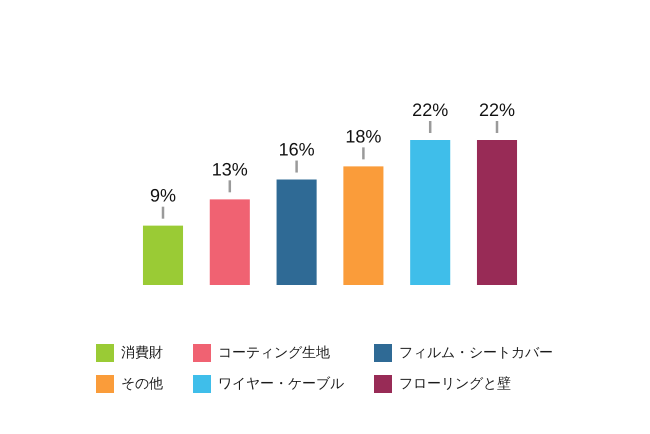  I want to click on data-label: 18%, so click(363, 136).